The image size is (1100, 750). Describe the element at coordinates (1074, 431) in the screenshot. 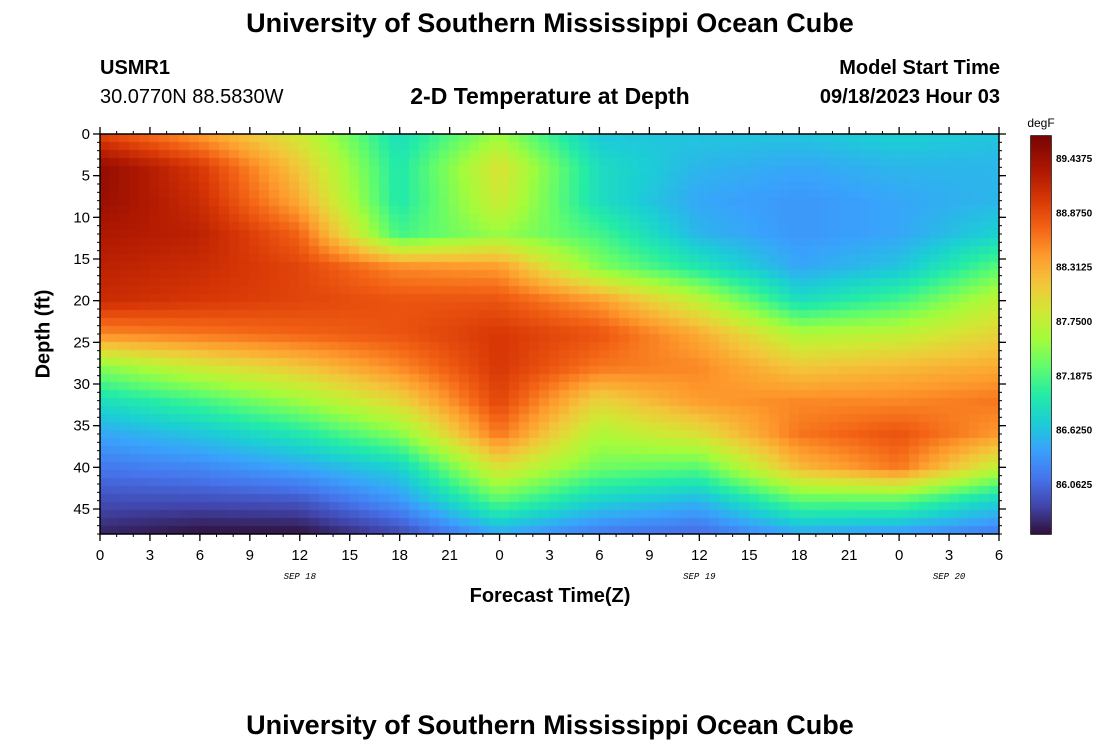

I see `colorbar-tick-label: 86.6250` at that location.